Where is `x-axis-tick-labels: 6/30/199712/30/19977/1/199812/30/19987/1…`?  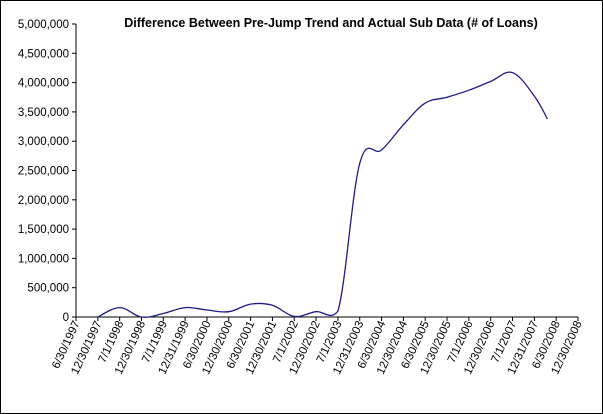 x-axis-tick-labels: 6/30/199712/30/19977/1/199812/30/19987/1… is located at coordinates (317, 348).